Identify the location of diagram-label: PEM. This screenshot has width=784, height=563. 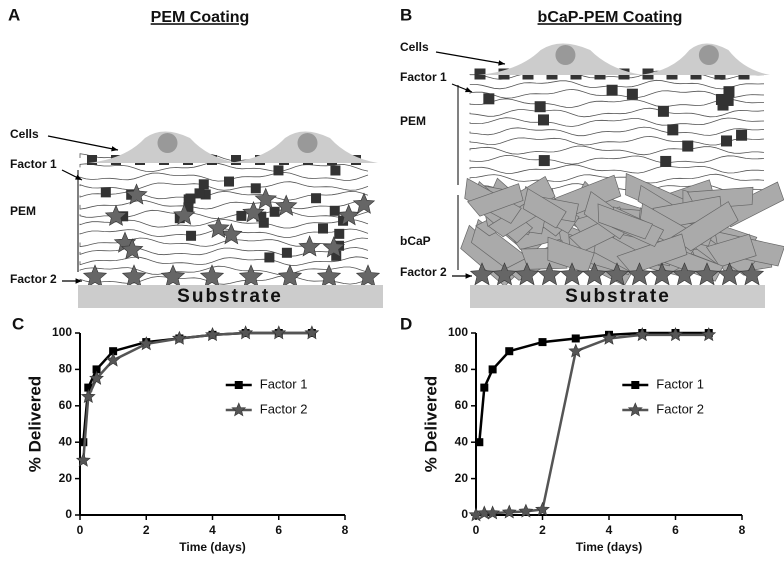
(23, 211).